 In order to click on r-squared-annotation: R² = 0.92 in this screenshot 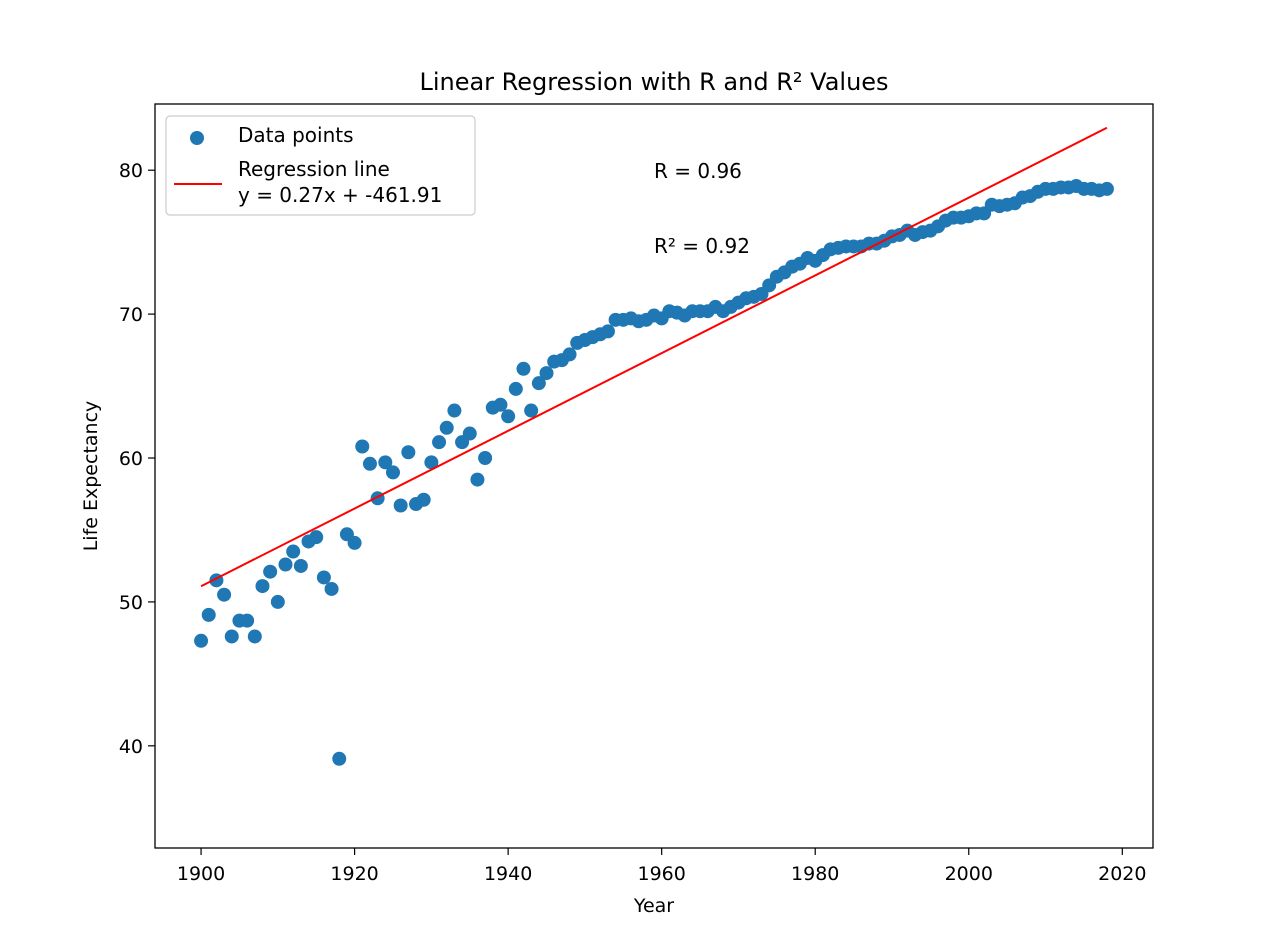, I will do `click(702, 246)`.